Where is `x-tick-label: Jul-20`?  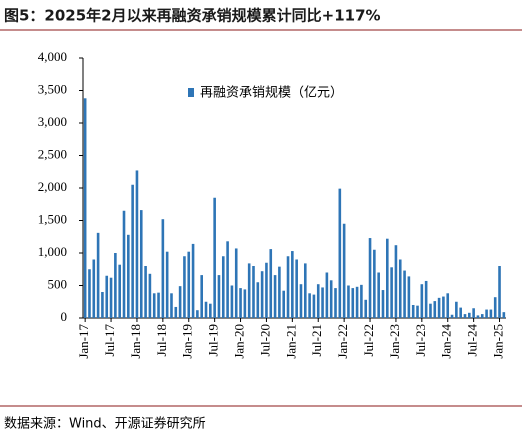
x-tick-label: Jul-20 is located at coordinates (264, 340).